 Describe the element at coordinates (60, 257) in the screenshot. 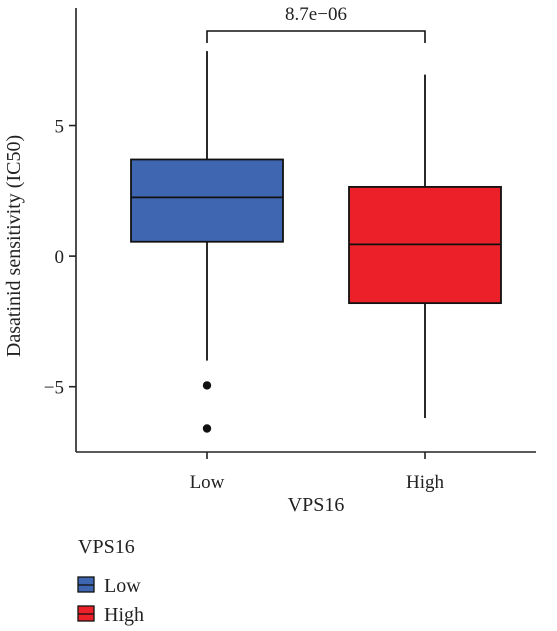

I see `y-tick-label: 0` at that location.